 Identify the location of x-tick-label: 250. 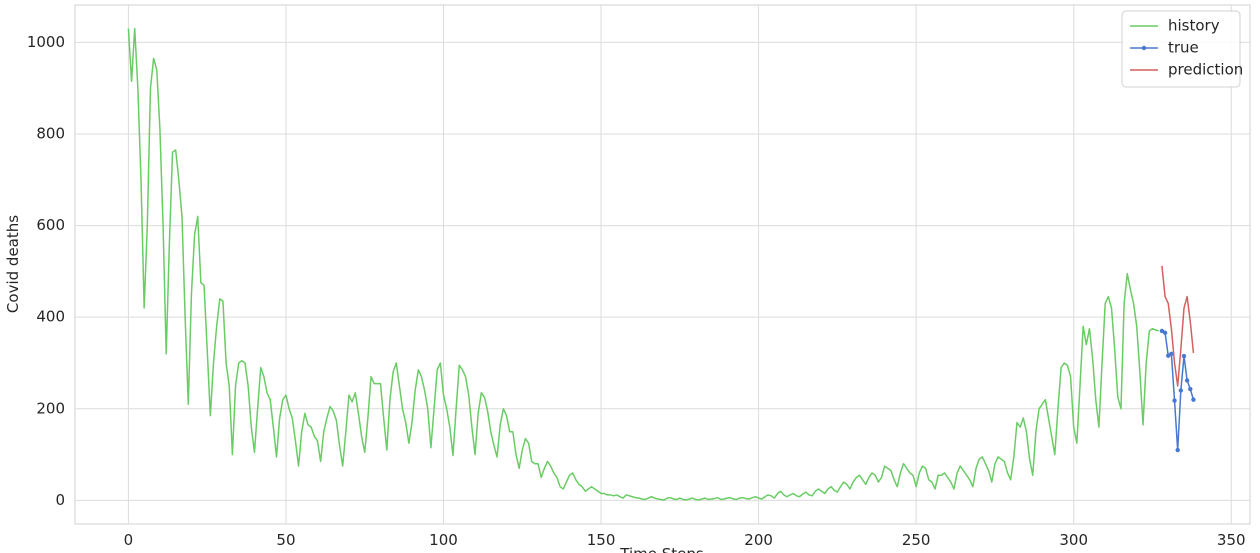
(916, 540).